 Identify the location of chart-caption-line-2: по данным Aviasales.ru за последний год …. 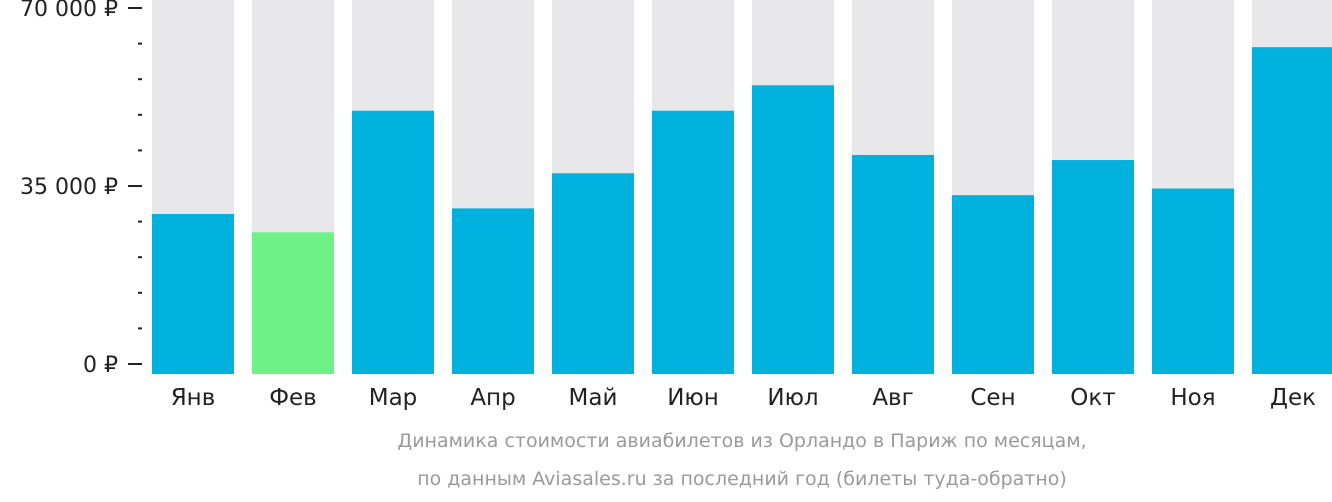
(742, 479).